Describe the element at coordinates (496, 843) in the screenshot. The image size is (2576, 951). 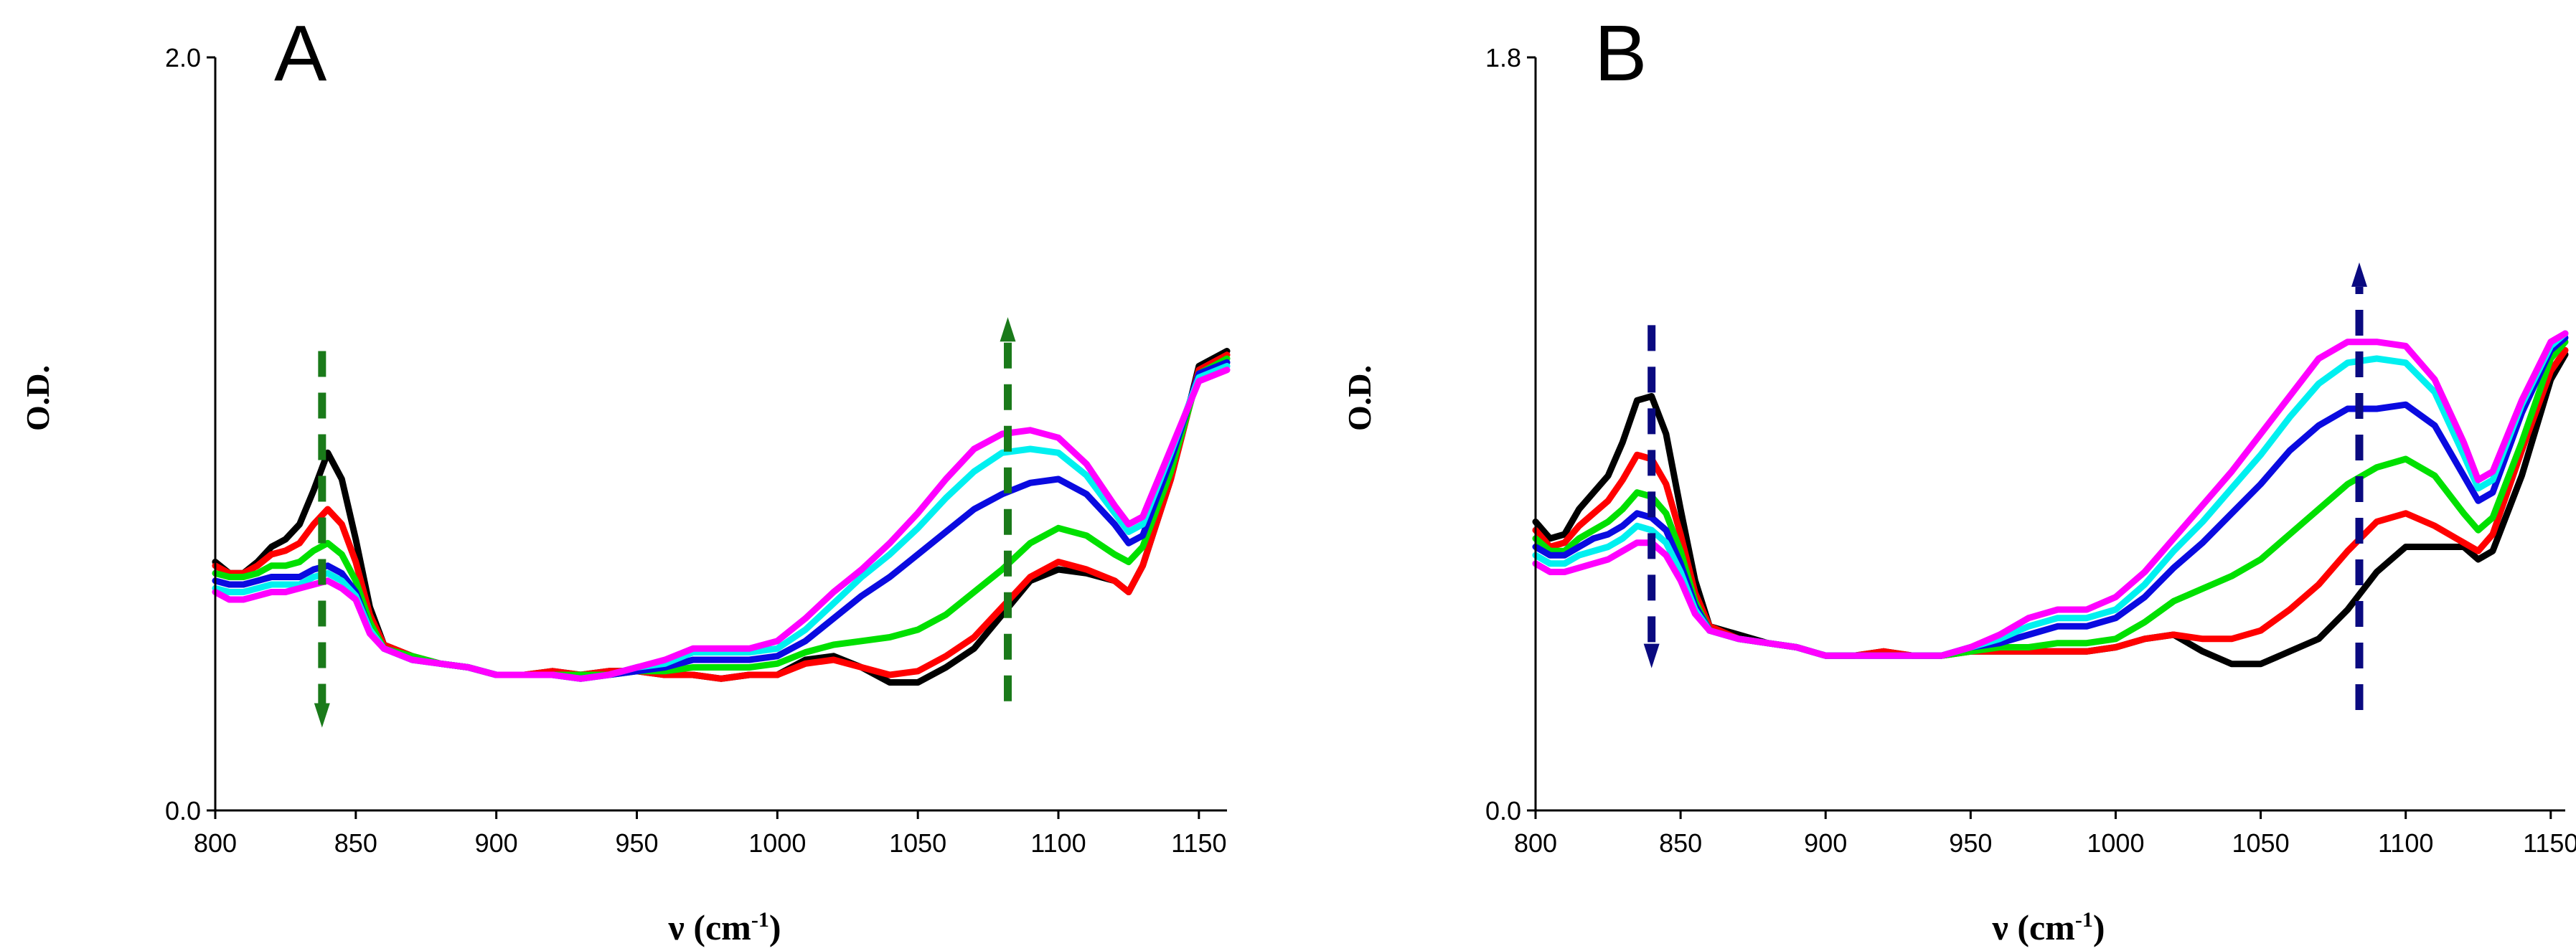
I see `panel-a-x-tick-label: 900` at that location.